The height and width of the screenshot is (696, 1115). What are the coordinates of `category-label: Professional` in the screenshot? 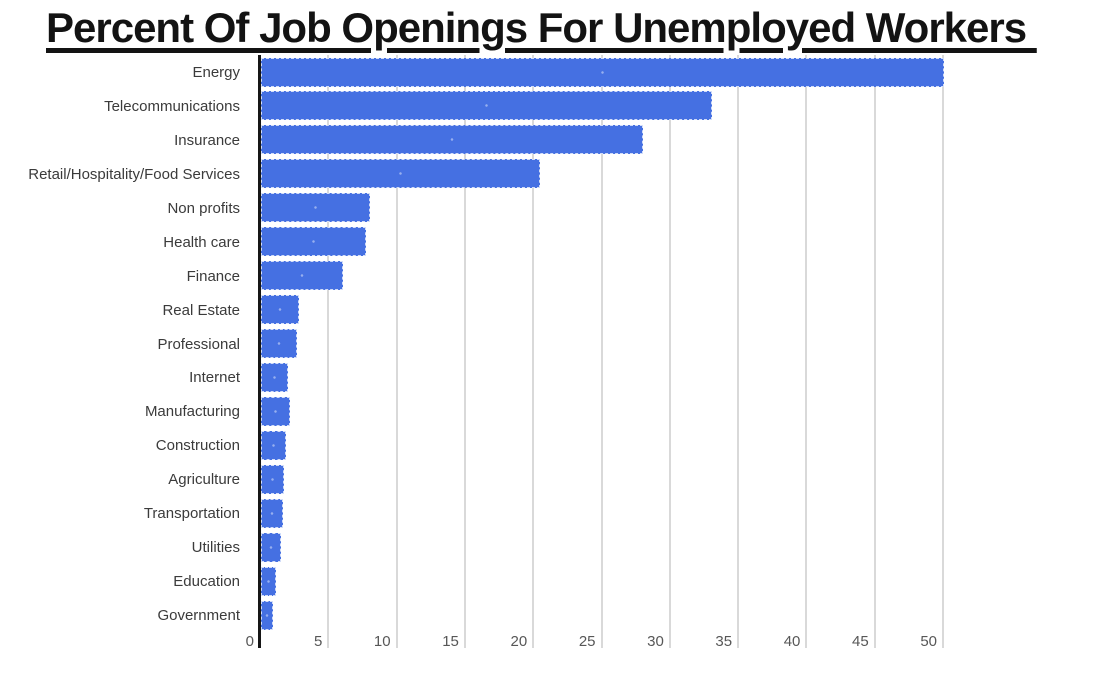 It's located at (198, 344).